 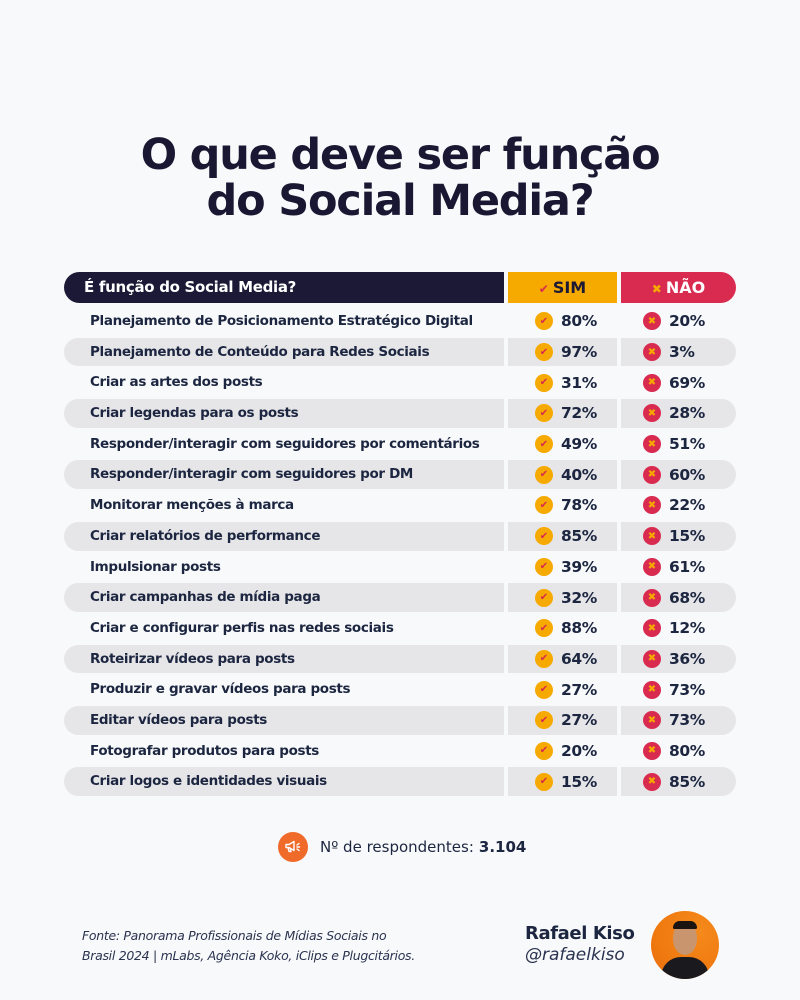 I want to click on no-cell: ✖ 3%, so click(x=669, y=352).